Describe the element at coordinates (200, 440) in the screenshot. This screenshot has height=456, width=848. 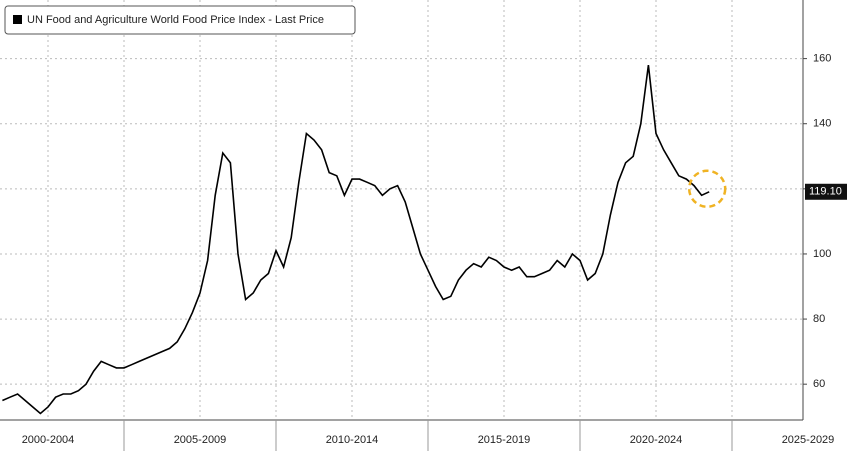
I see `x-tick-label: 2005-2009` at that location.